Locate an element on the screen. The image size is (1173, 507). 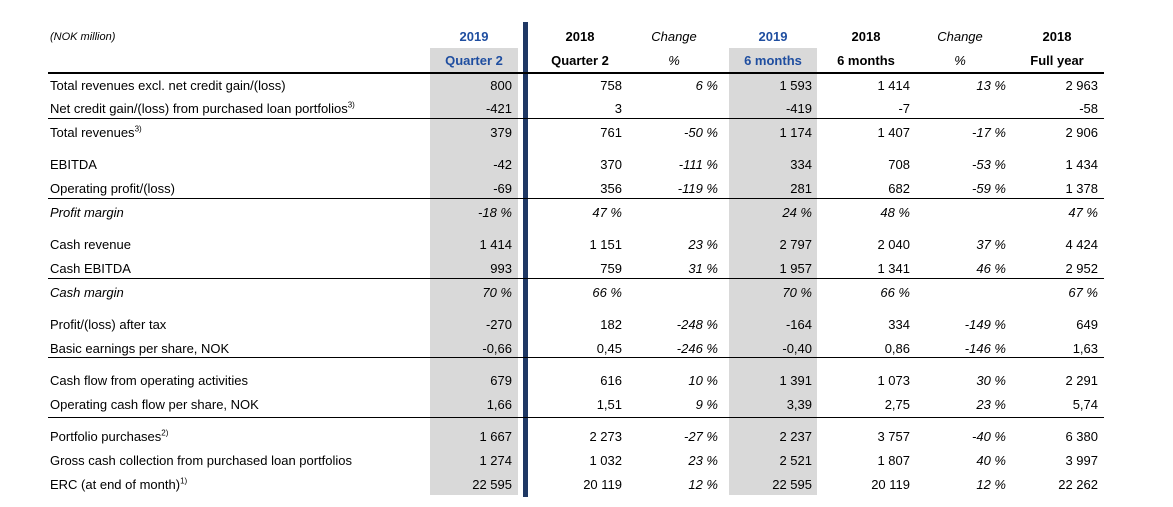
table-cell: 3 is located at coordinates (618, 108).